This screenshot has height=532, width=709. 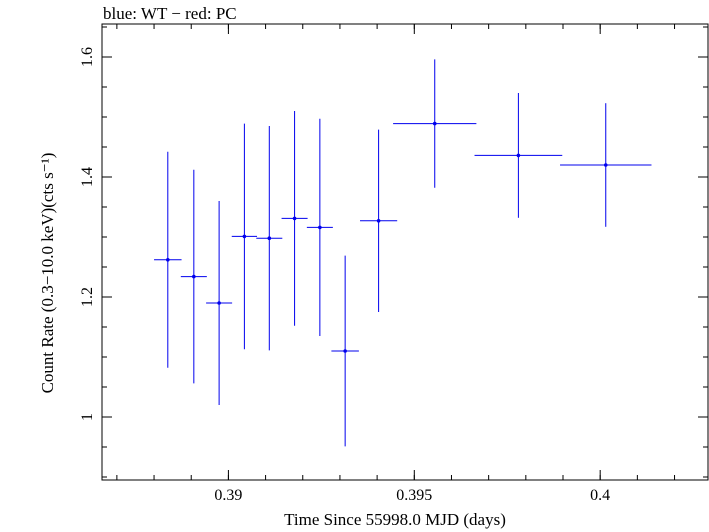 What do you see at coordinates (600, 495) in the screenshot?
I see `x-tick-label: 0.4` at bounding box center [600, 495].